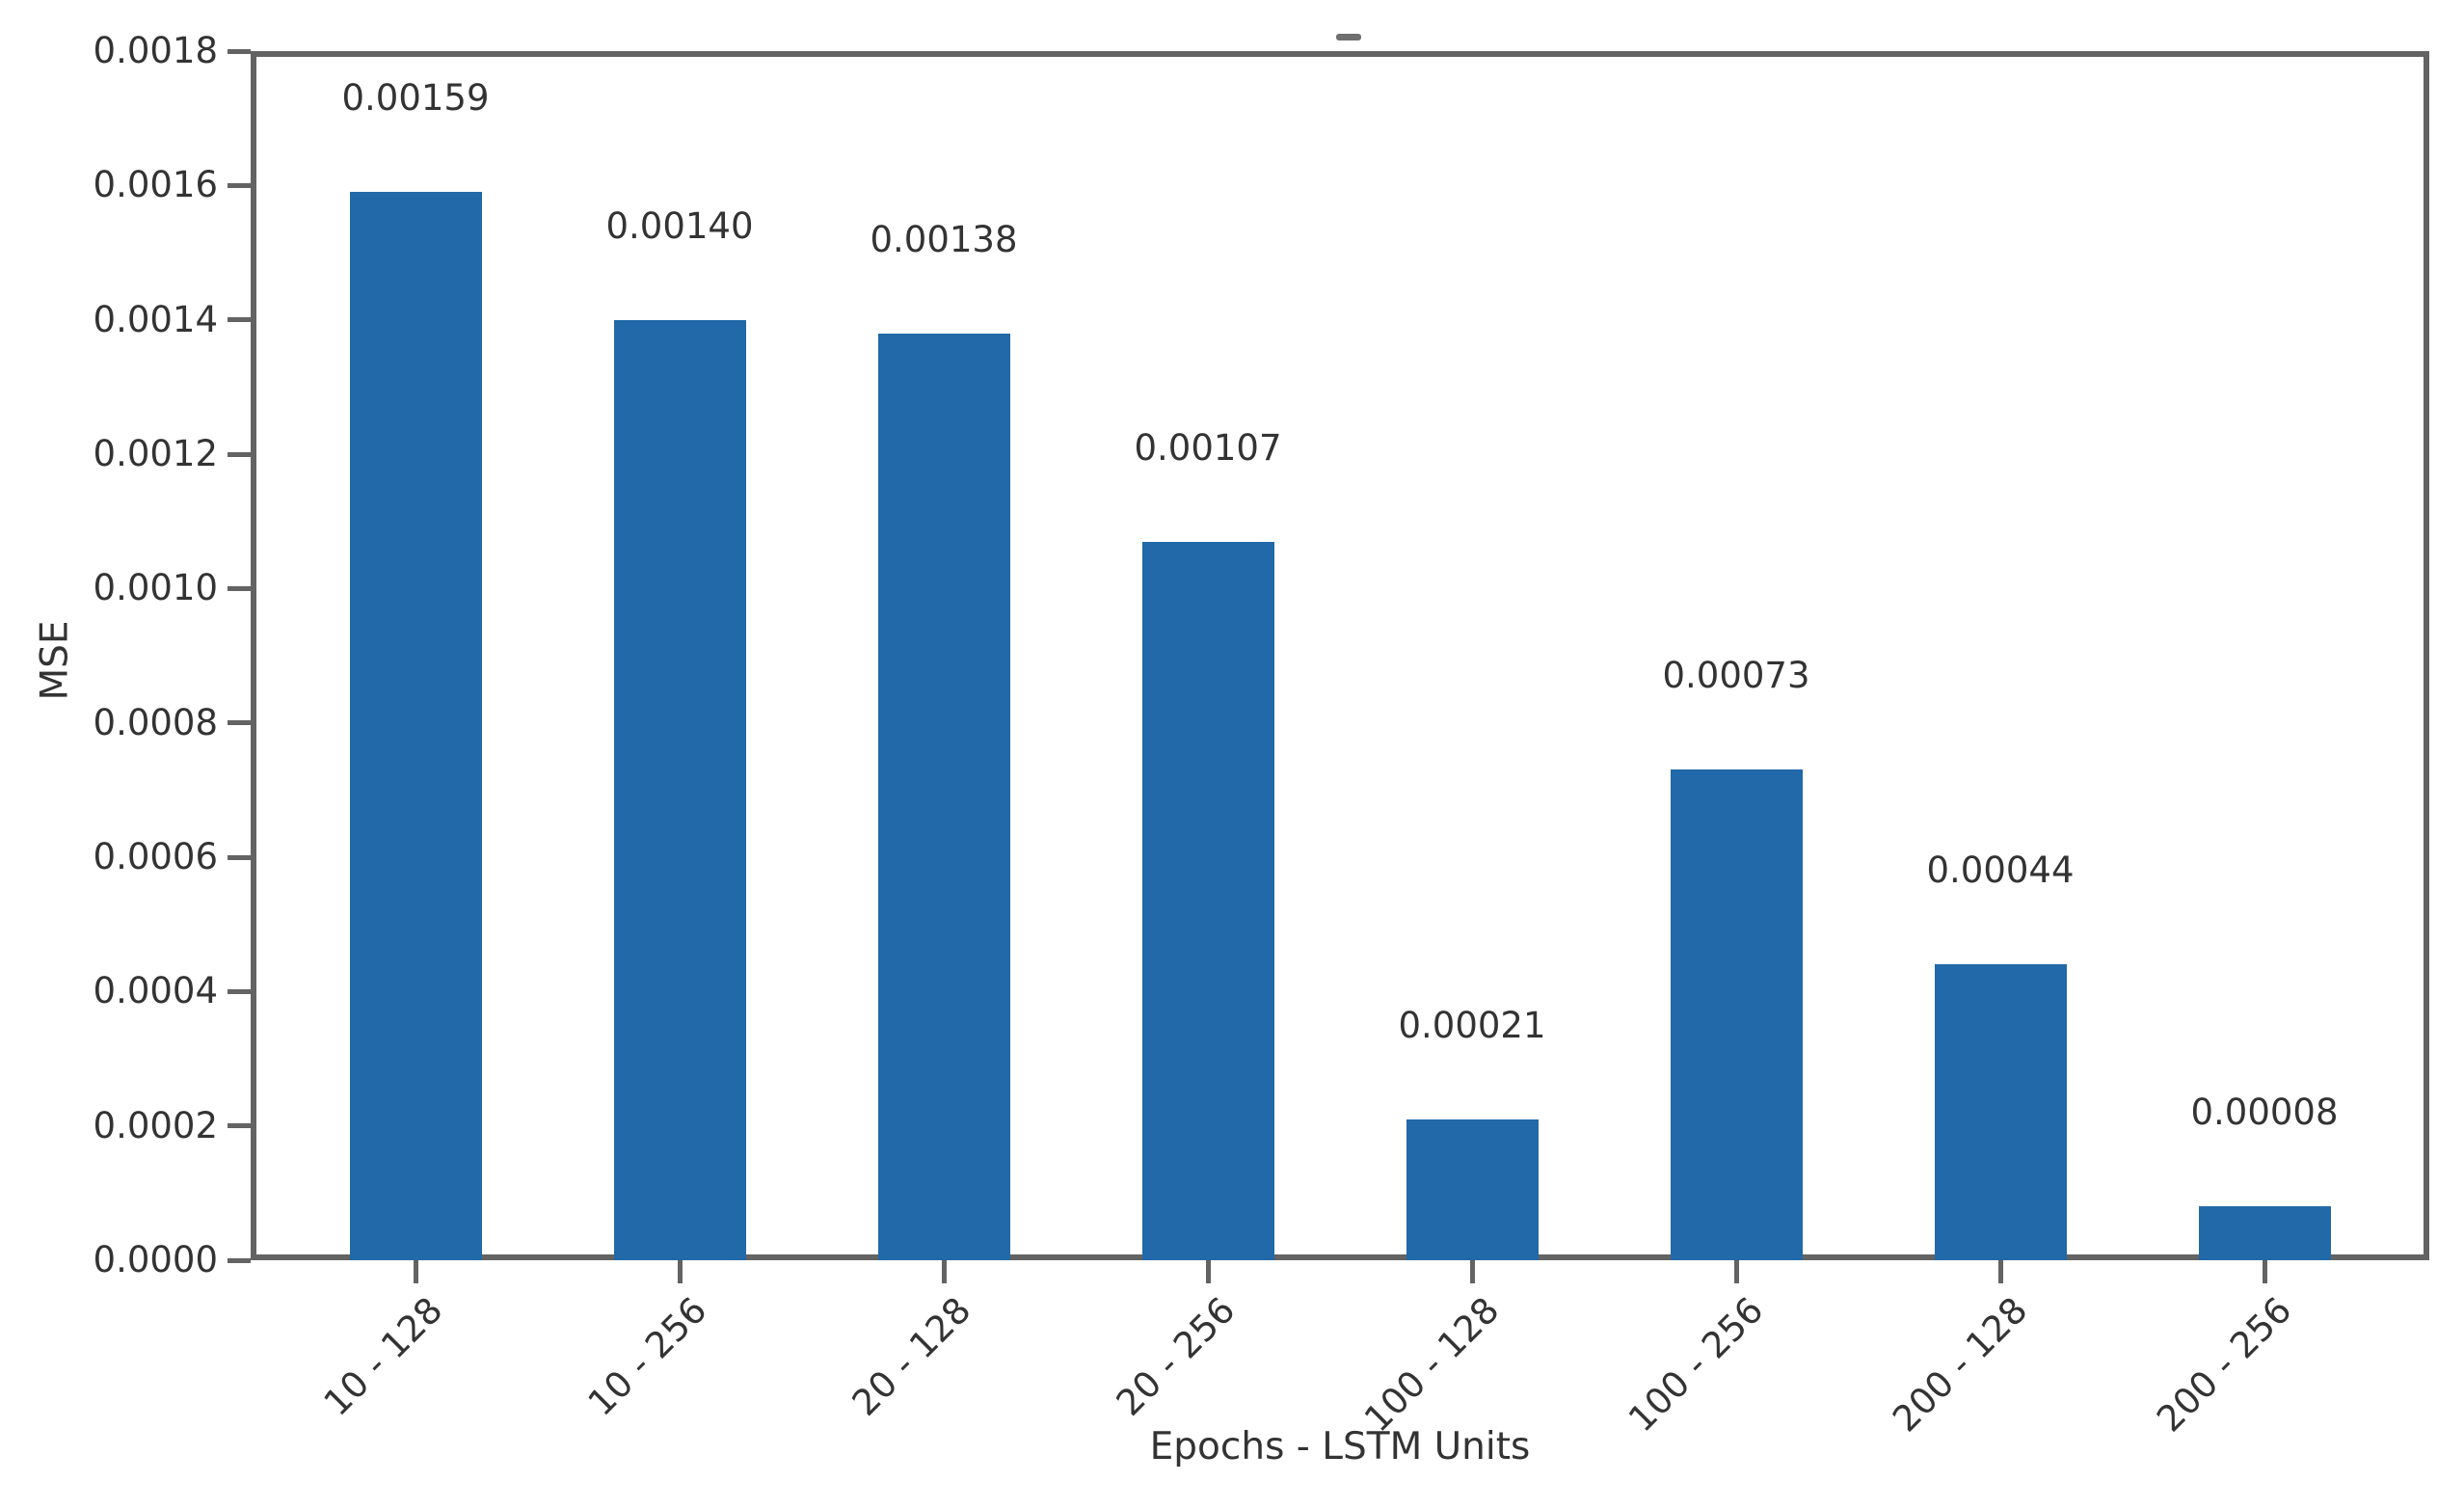  What do you see at coordinates (1349, 37) in the screenshot?
I see `title-fragment-mark` at bounding box center [1349, 37].